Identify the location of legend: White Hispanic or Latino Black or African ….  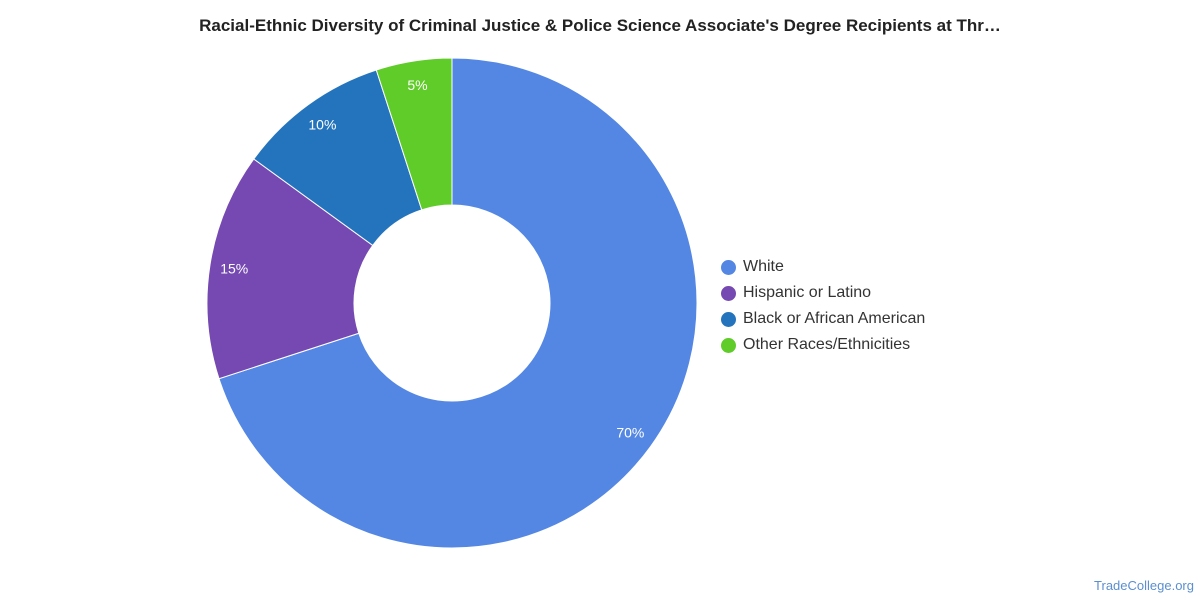
(823, 306).